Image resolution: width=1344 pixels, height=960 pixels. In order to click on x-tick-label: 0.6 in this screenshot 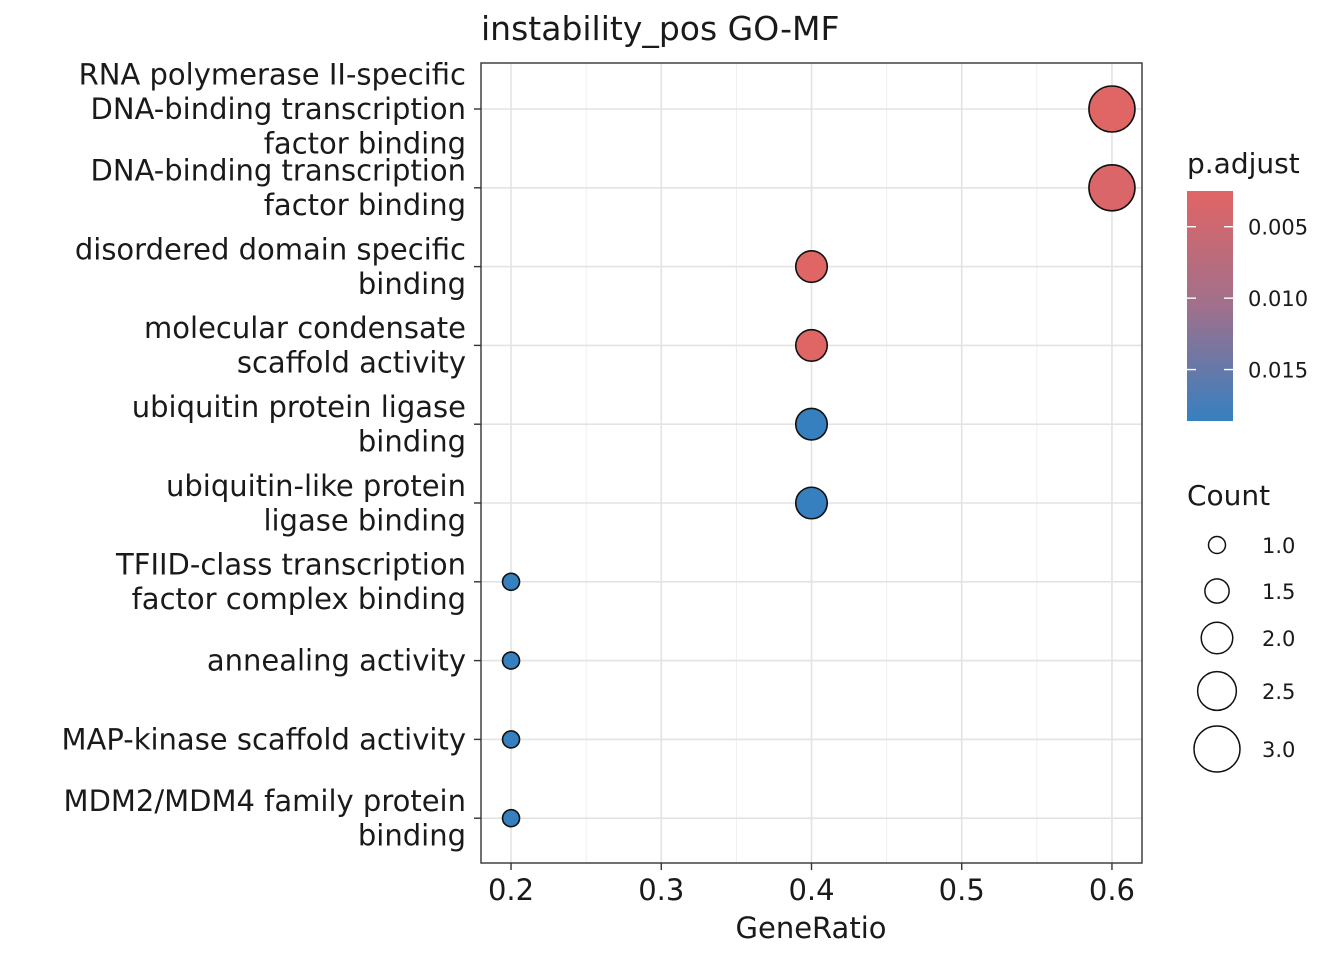, I will do `click(1112, 890)`.